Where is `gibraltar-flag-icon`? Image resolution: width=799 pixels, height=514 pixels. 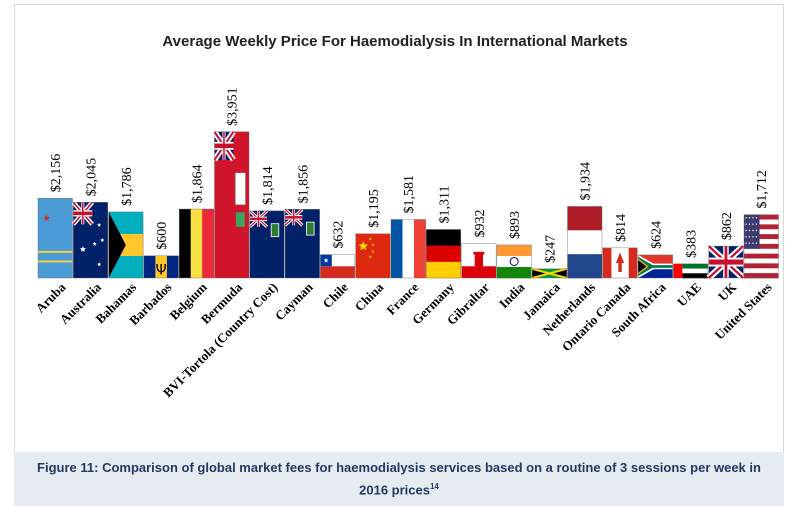
gibraltar-flag-icon is located at coordinates (479, 260).